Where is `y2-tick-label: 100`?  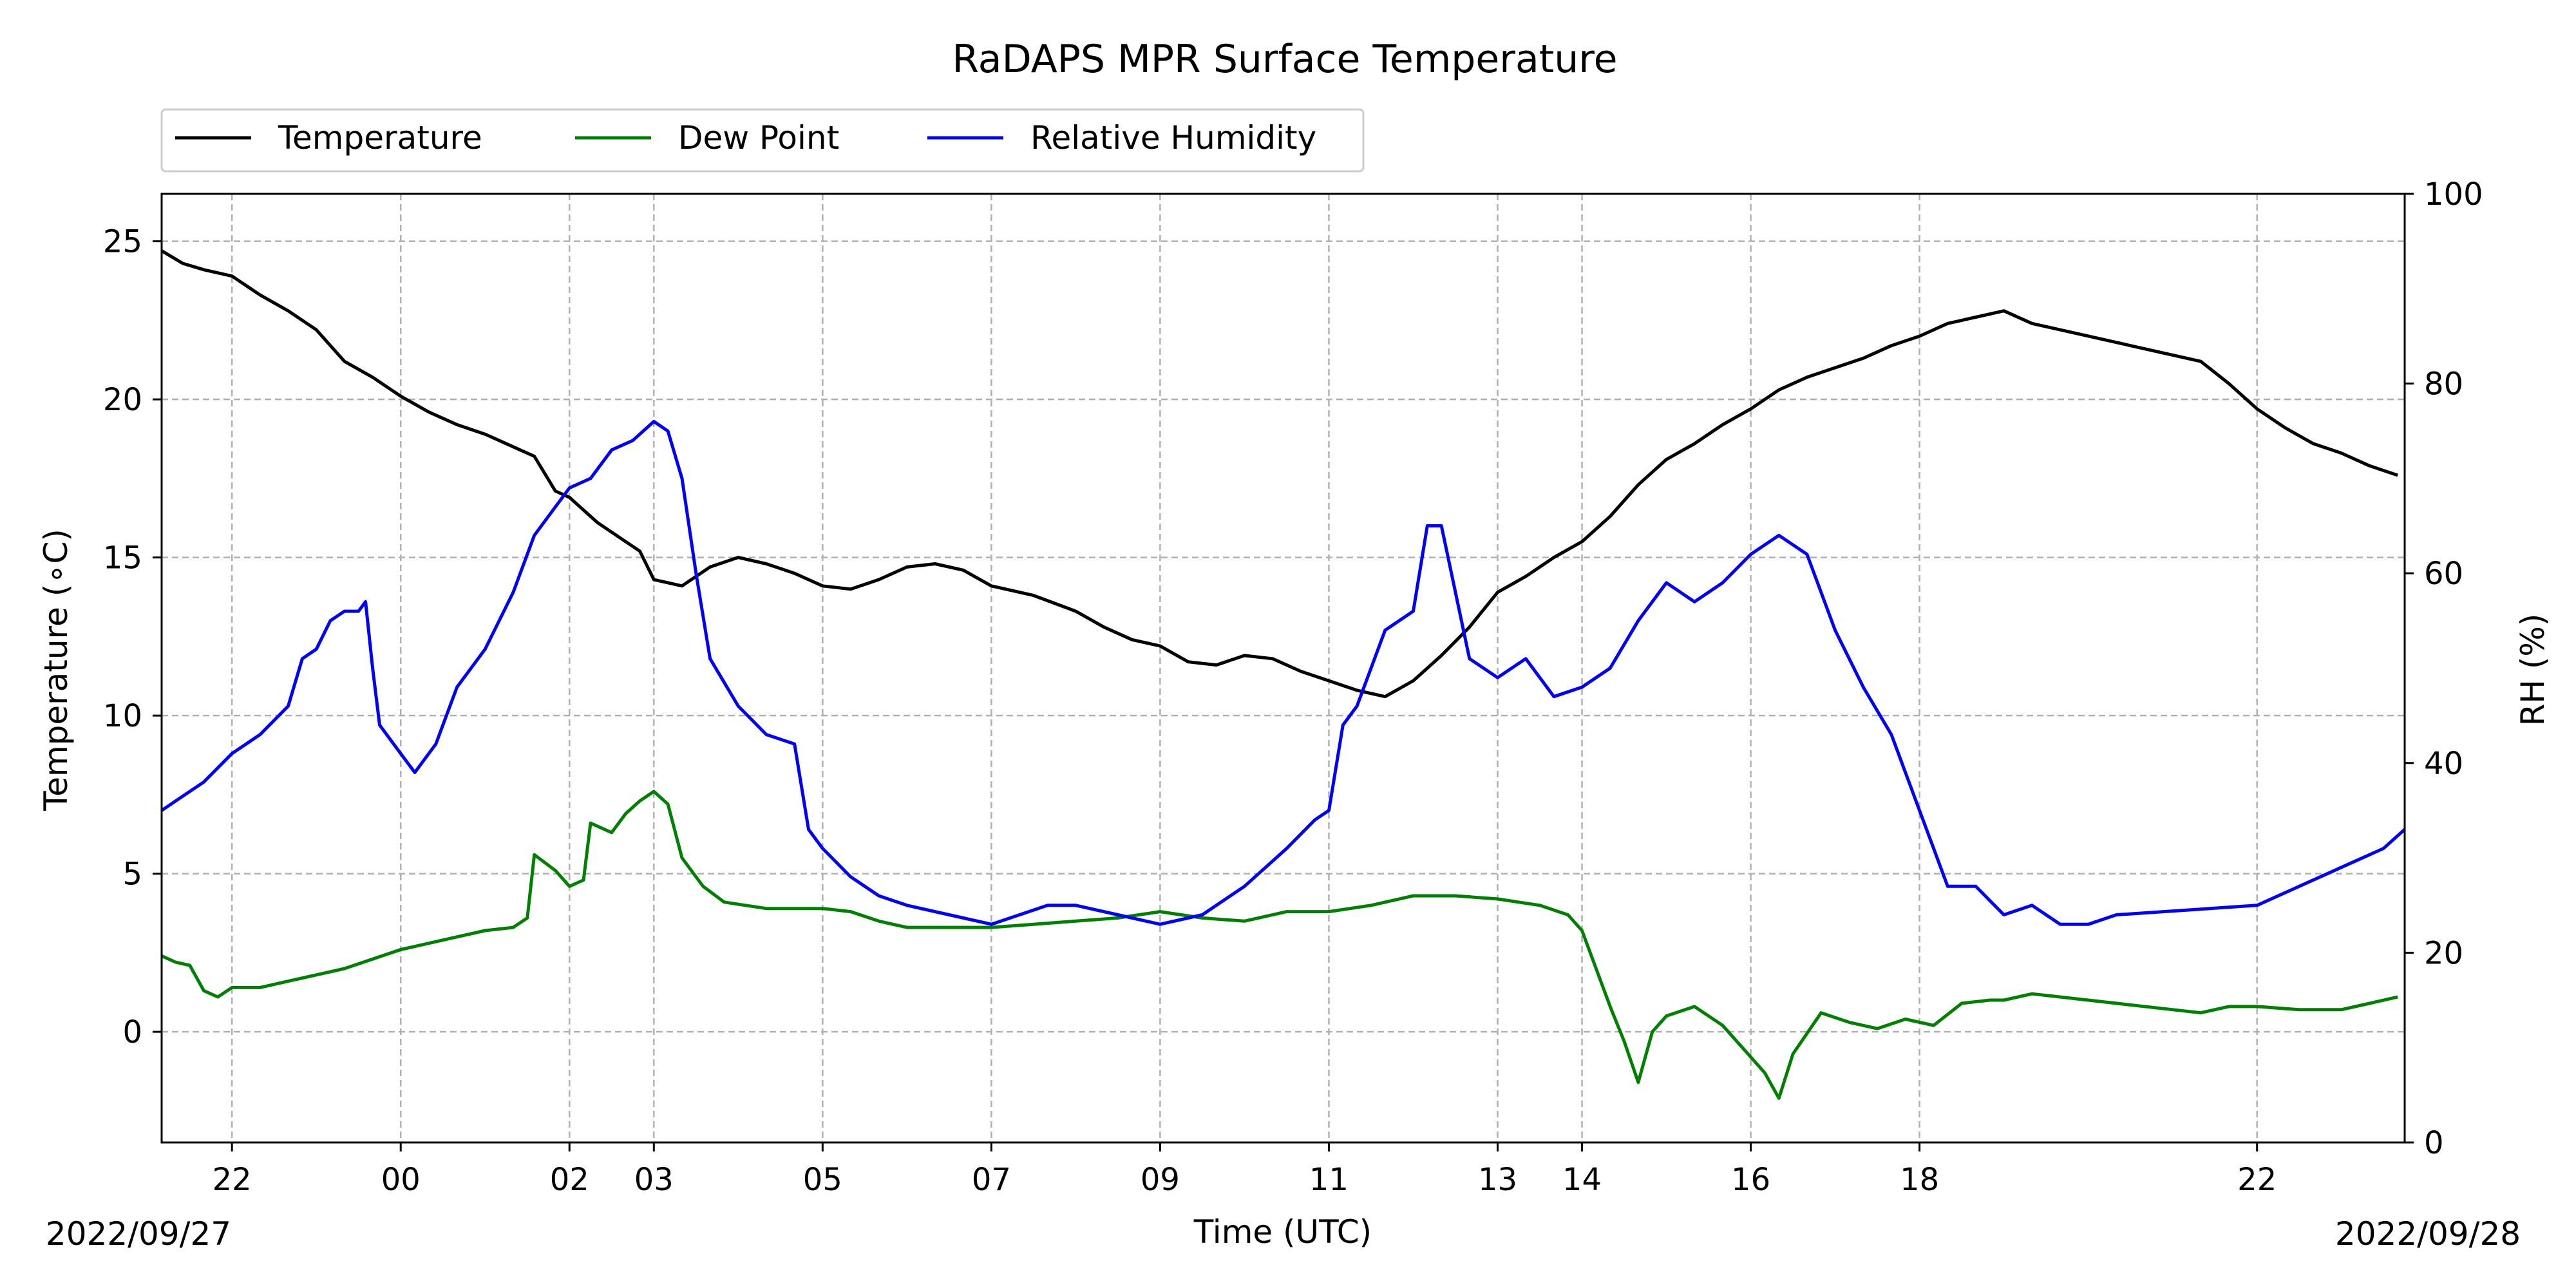
y2-tick-label: 100 is located at coordinates (2454, 194).